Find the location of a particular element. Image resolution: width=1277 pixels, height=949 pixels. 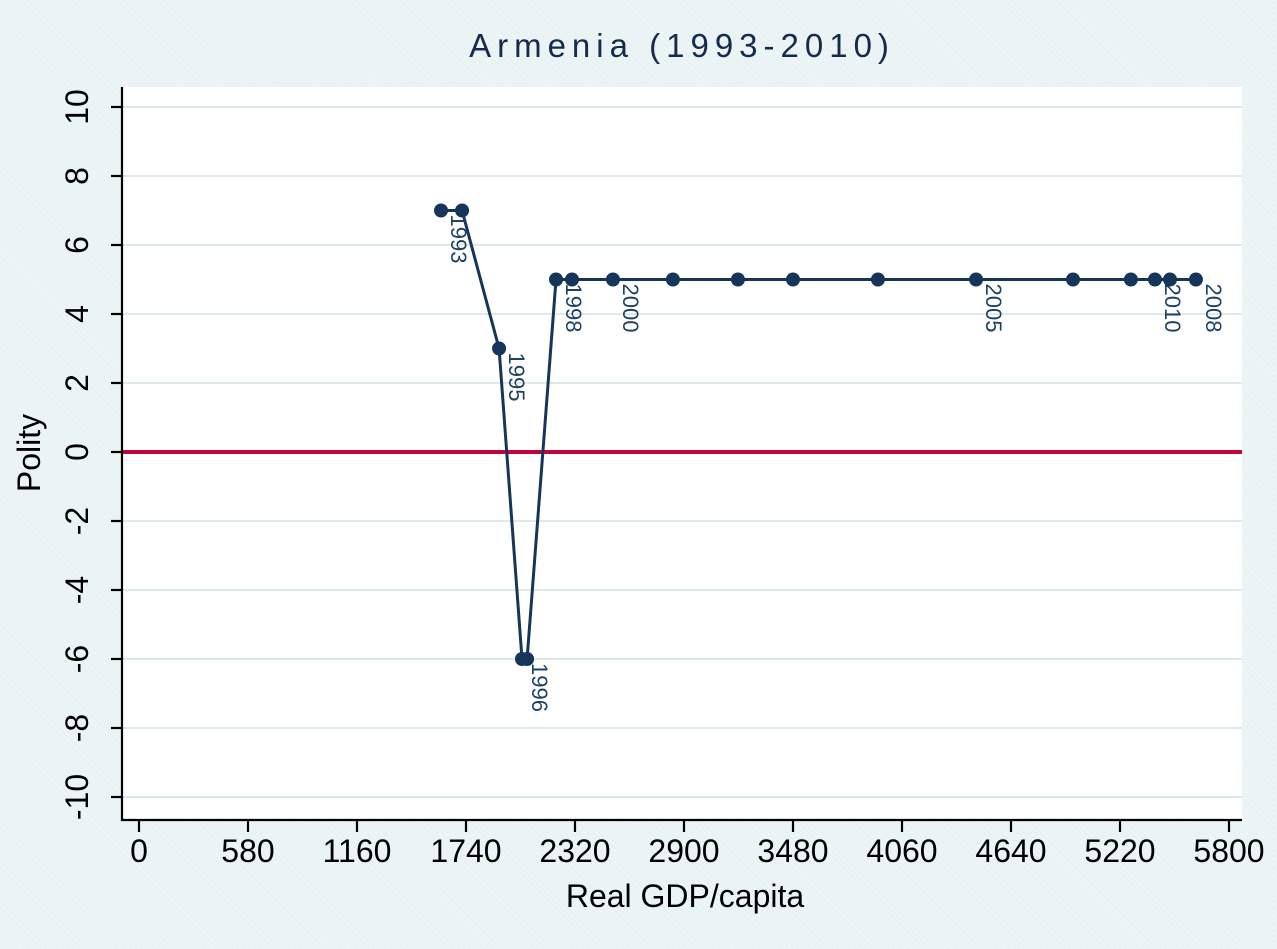

data-point-2004 is located at coordinates (877, 279).